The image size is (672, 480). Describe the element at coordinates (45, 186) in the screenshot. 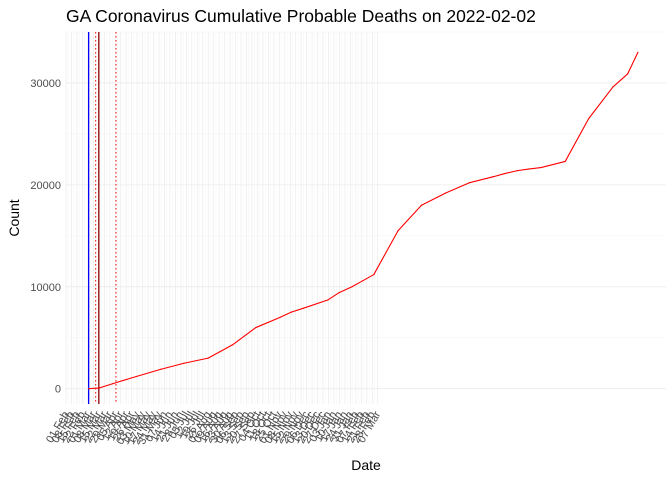

I see `y-tick-label: 20000` at that location.